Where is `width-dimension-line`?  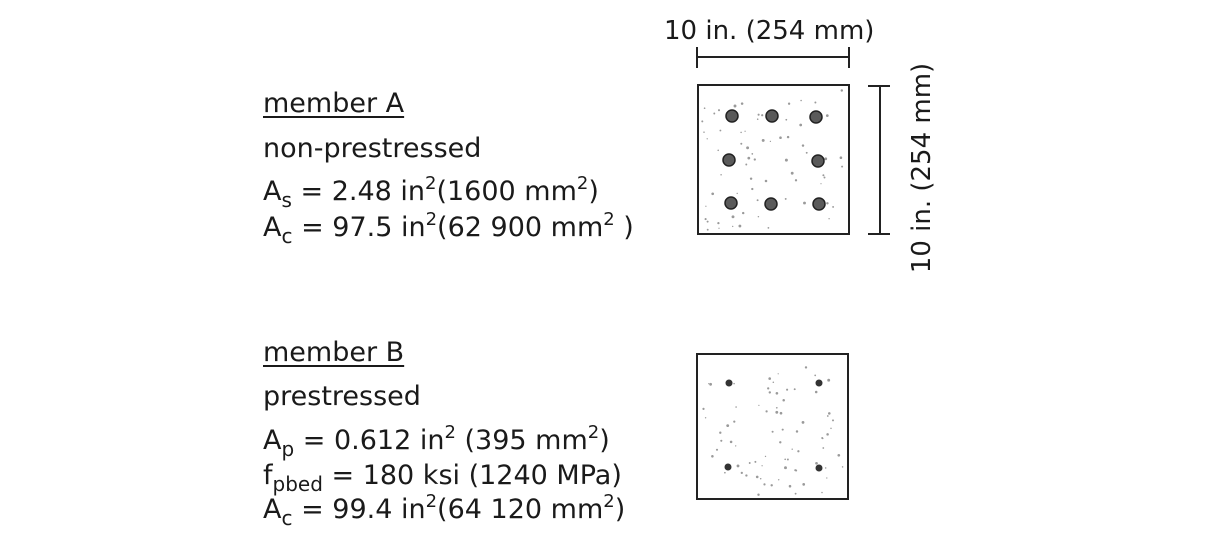
width-dimension-line is located at coordinates (773, 57).